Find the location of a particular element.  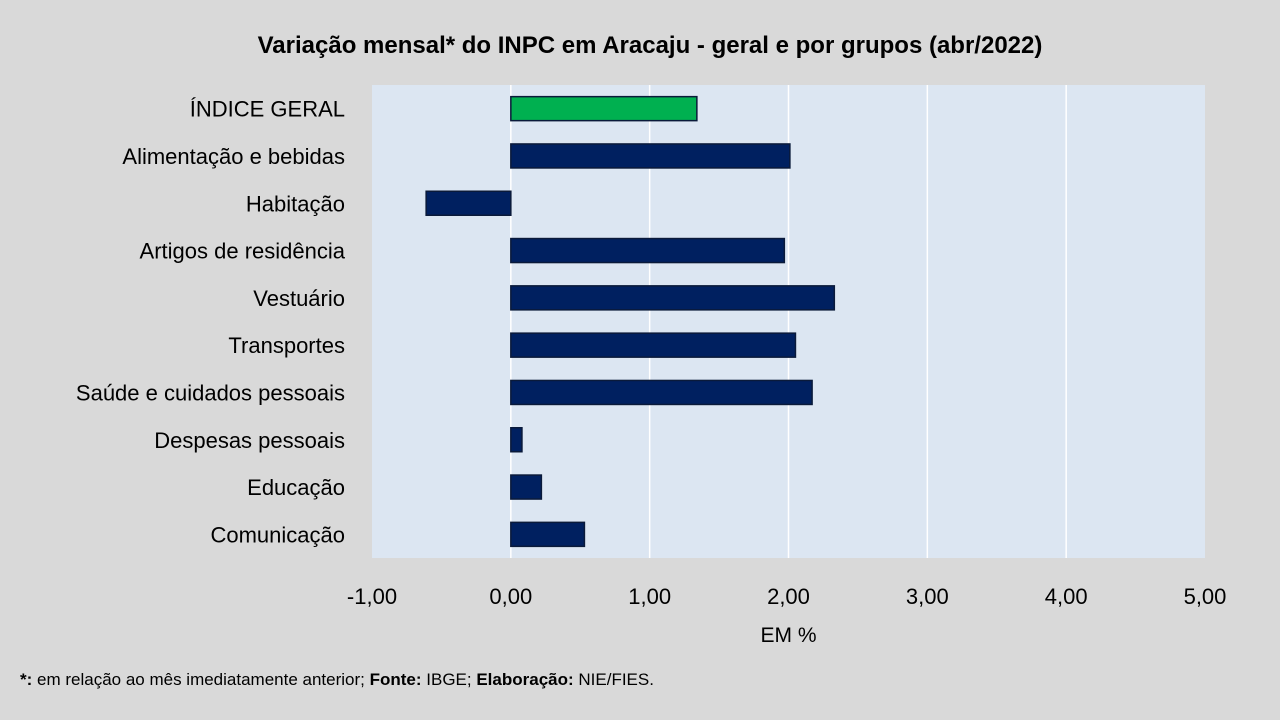

category-label: Habitação is located at coordinates (295, 203).